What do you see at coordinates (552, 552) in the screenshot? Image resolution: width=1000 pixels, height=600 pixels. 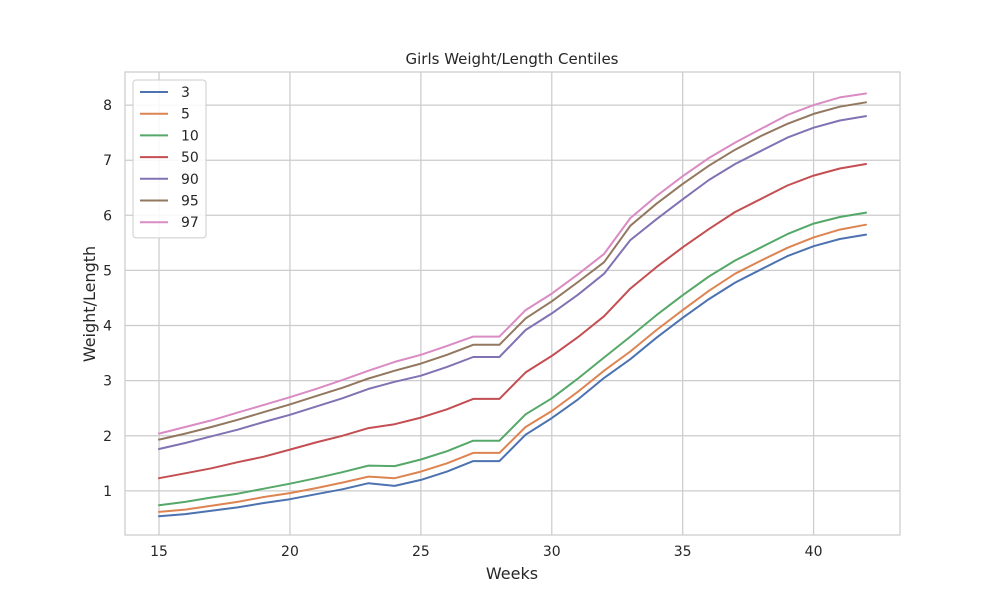 I see `x-tick-label: 30` at bounding box center [552, 552].